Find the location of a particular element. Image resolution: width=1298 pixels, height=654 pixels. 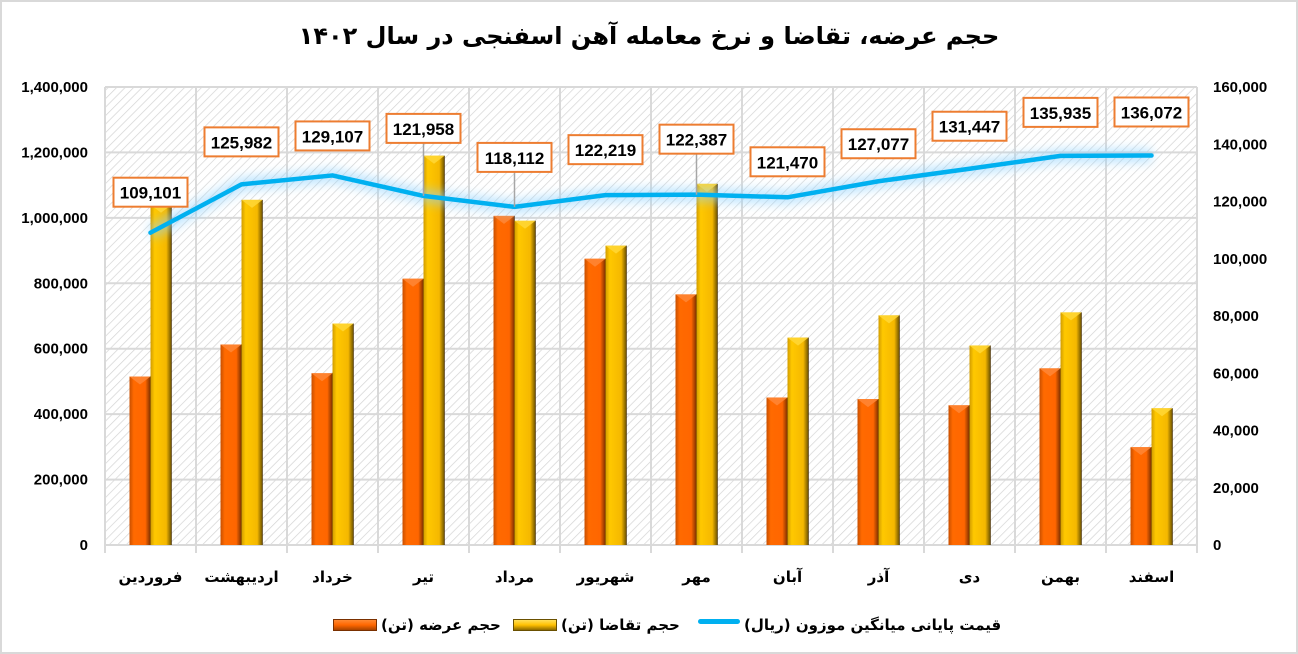

price-line-icon is located at coordinates (719, 621).